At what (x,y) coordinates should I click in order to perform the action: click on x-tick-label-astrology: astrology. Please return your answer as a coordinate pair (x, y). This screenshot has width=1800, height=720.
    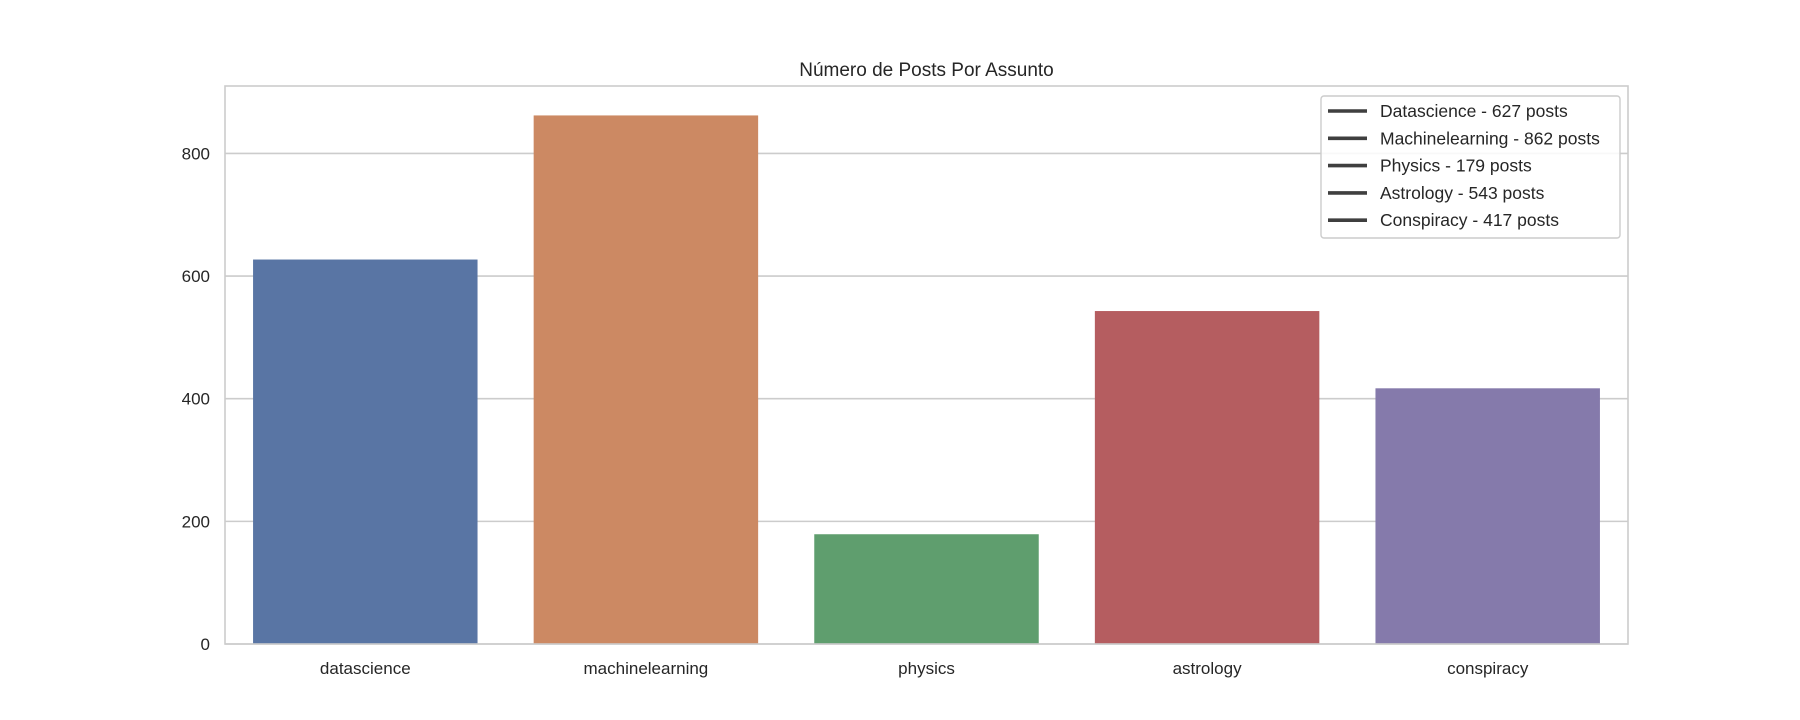
    Looking at the image, I should click on (1207, 668).